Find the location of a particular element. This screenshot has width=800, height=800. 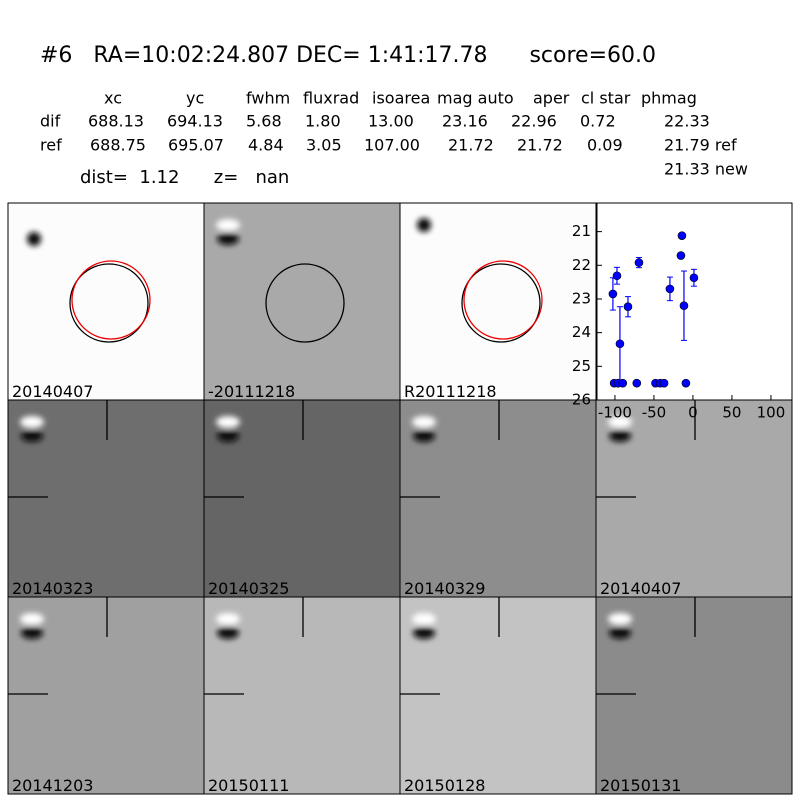

y-tick-label: 22 is located at coordinates (581, 265).